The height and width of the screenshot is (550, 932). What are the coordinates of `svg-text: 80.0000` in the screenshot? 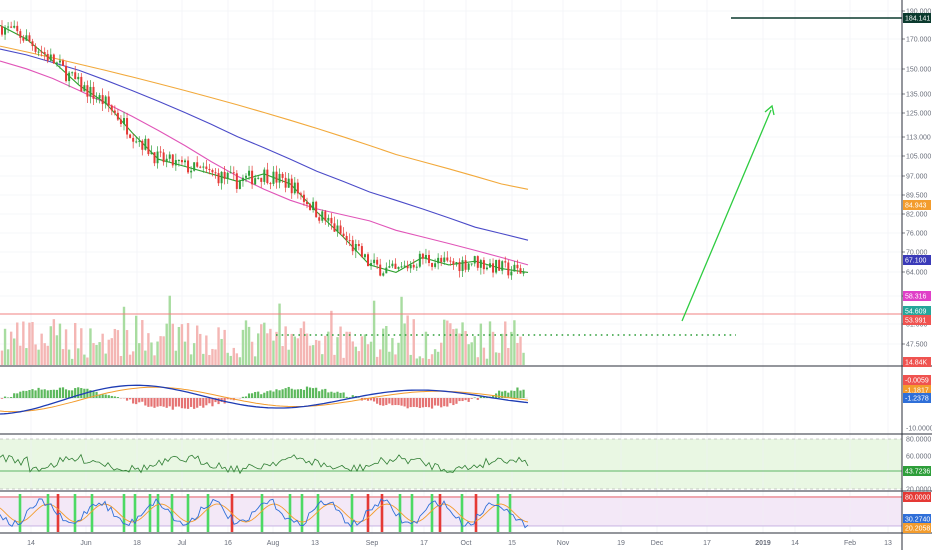 It's located at (917, 498).